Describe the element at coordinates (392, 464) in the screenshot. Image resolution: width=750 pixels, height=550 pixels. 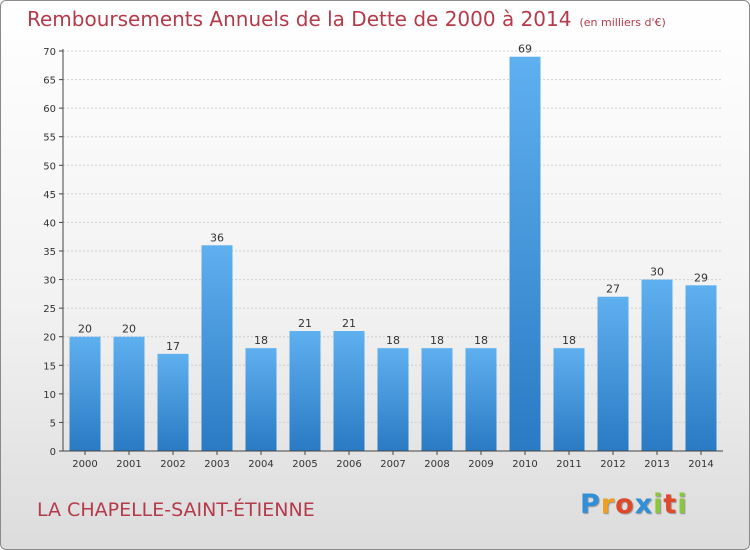
I see `x-tick-label: 2007` at that location.